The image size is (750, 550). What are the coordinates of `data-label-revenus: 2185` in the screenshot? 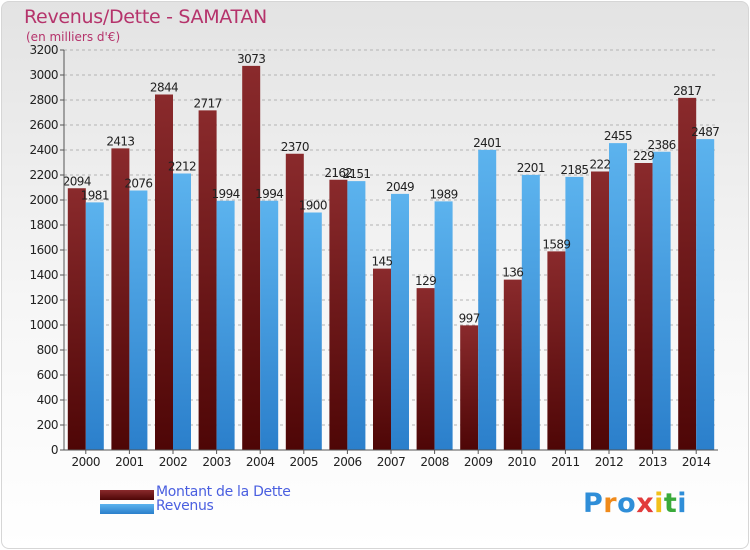 It's located at (574, 170).